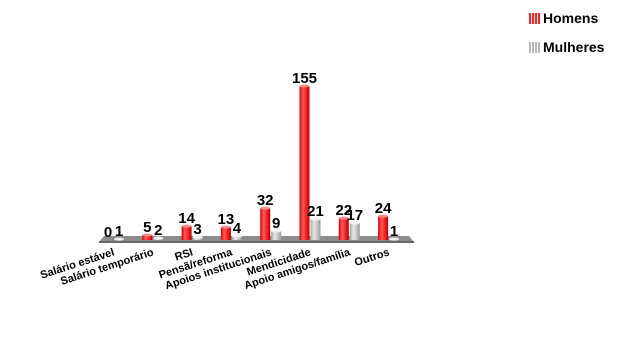  Describe the element at coordinates (394, 231) in the screenshot. I see `value-label-mulheres-7: 1` at that location.